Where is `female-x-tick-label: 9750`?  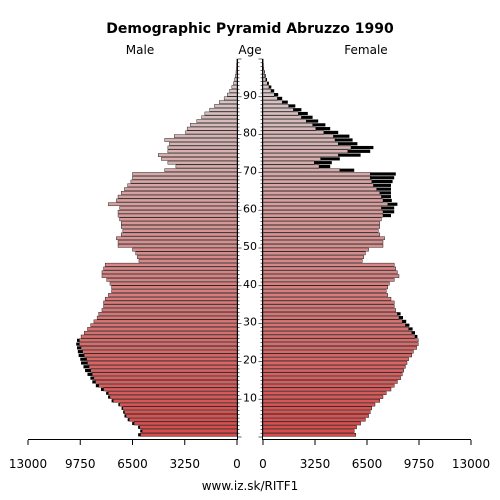 female-x-tick-label: 9750 is located at coordinates (419, 464).